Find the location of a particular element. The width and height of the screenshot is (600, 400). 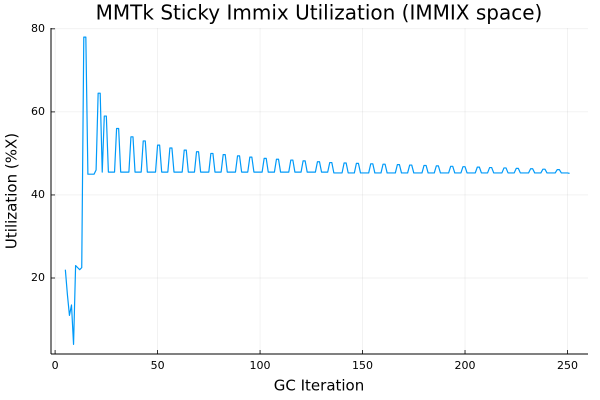

y-axis-label: Utilization (%X) is located at coordinates (12, 191).